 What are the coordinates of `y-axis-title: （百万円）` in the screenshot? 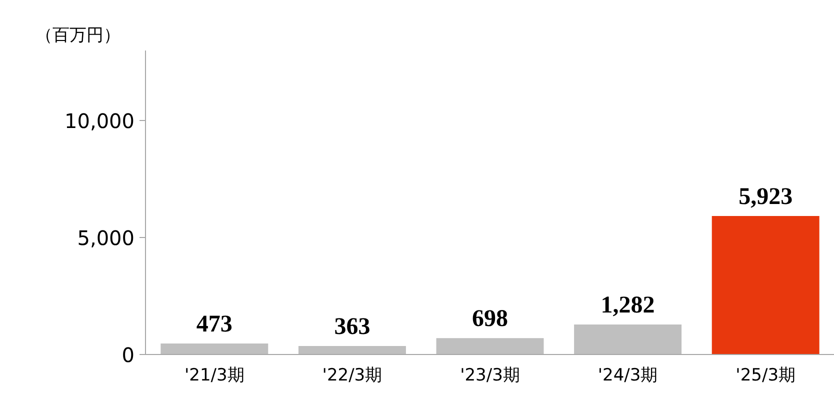 It's located at (78, 36).